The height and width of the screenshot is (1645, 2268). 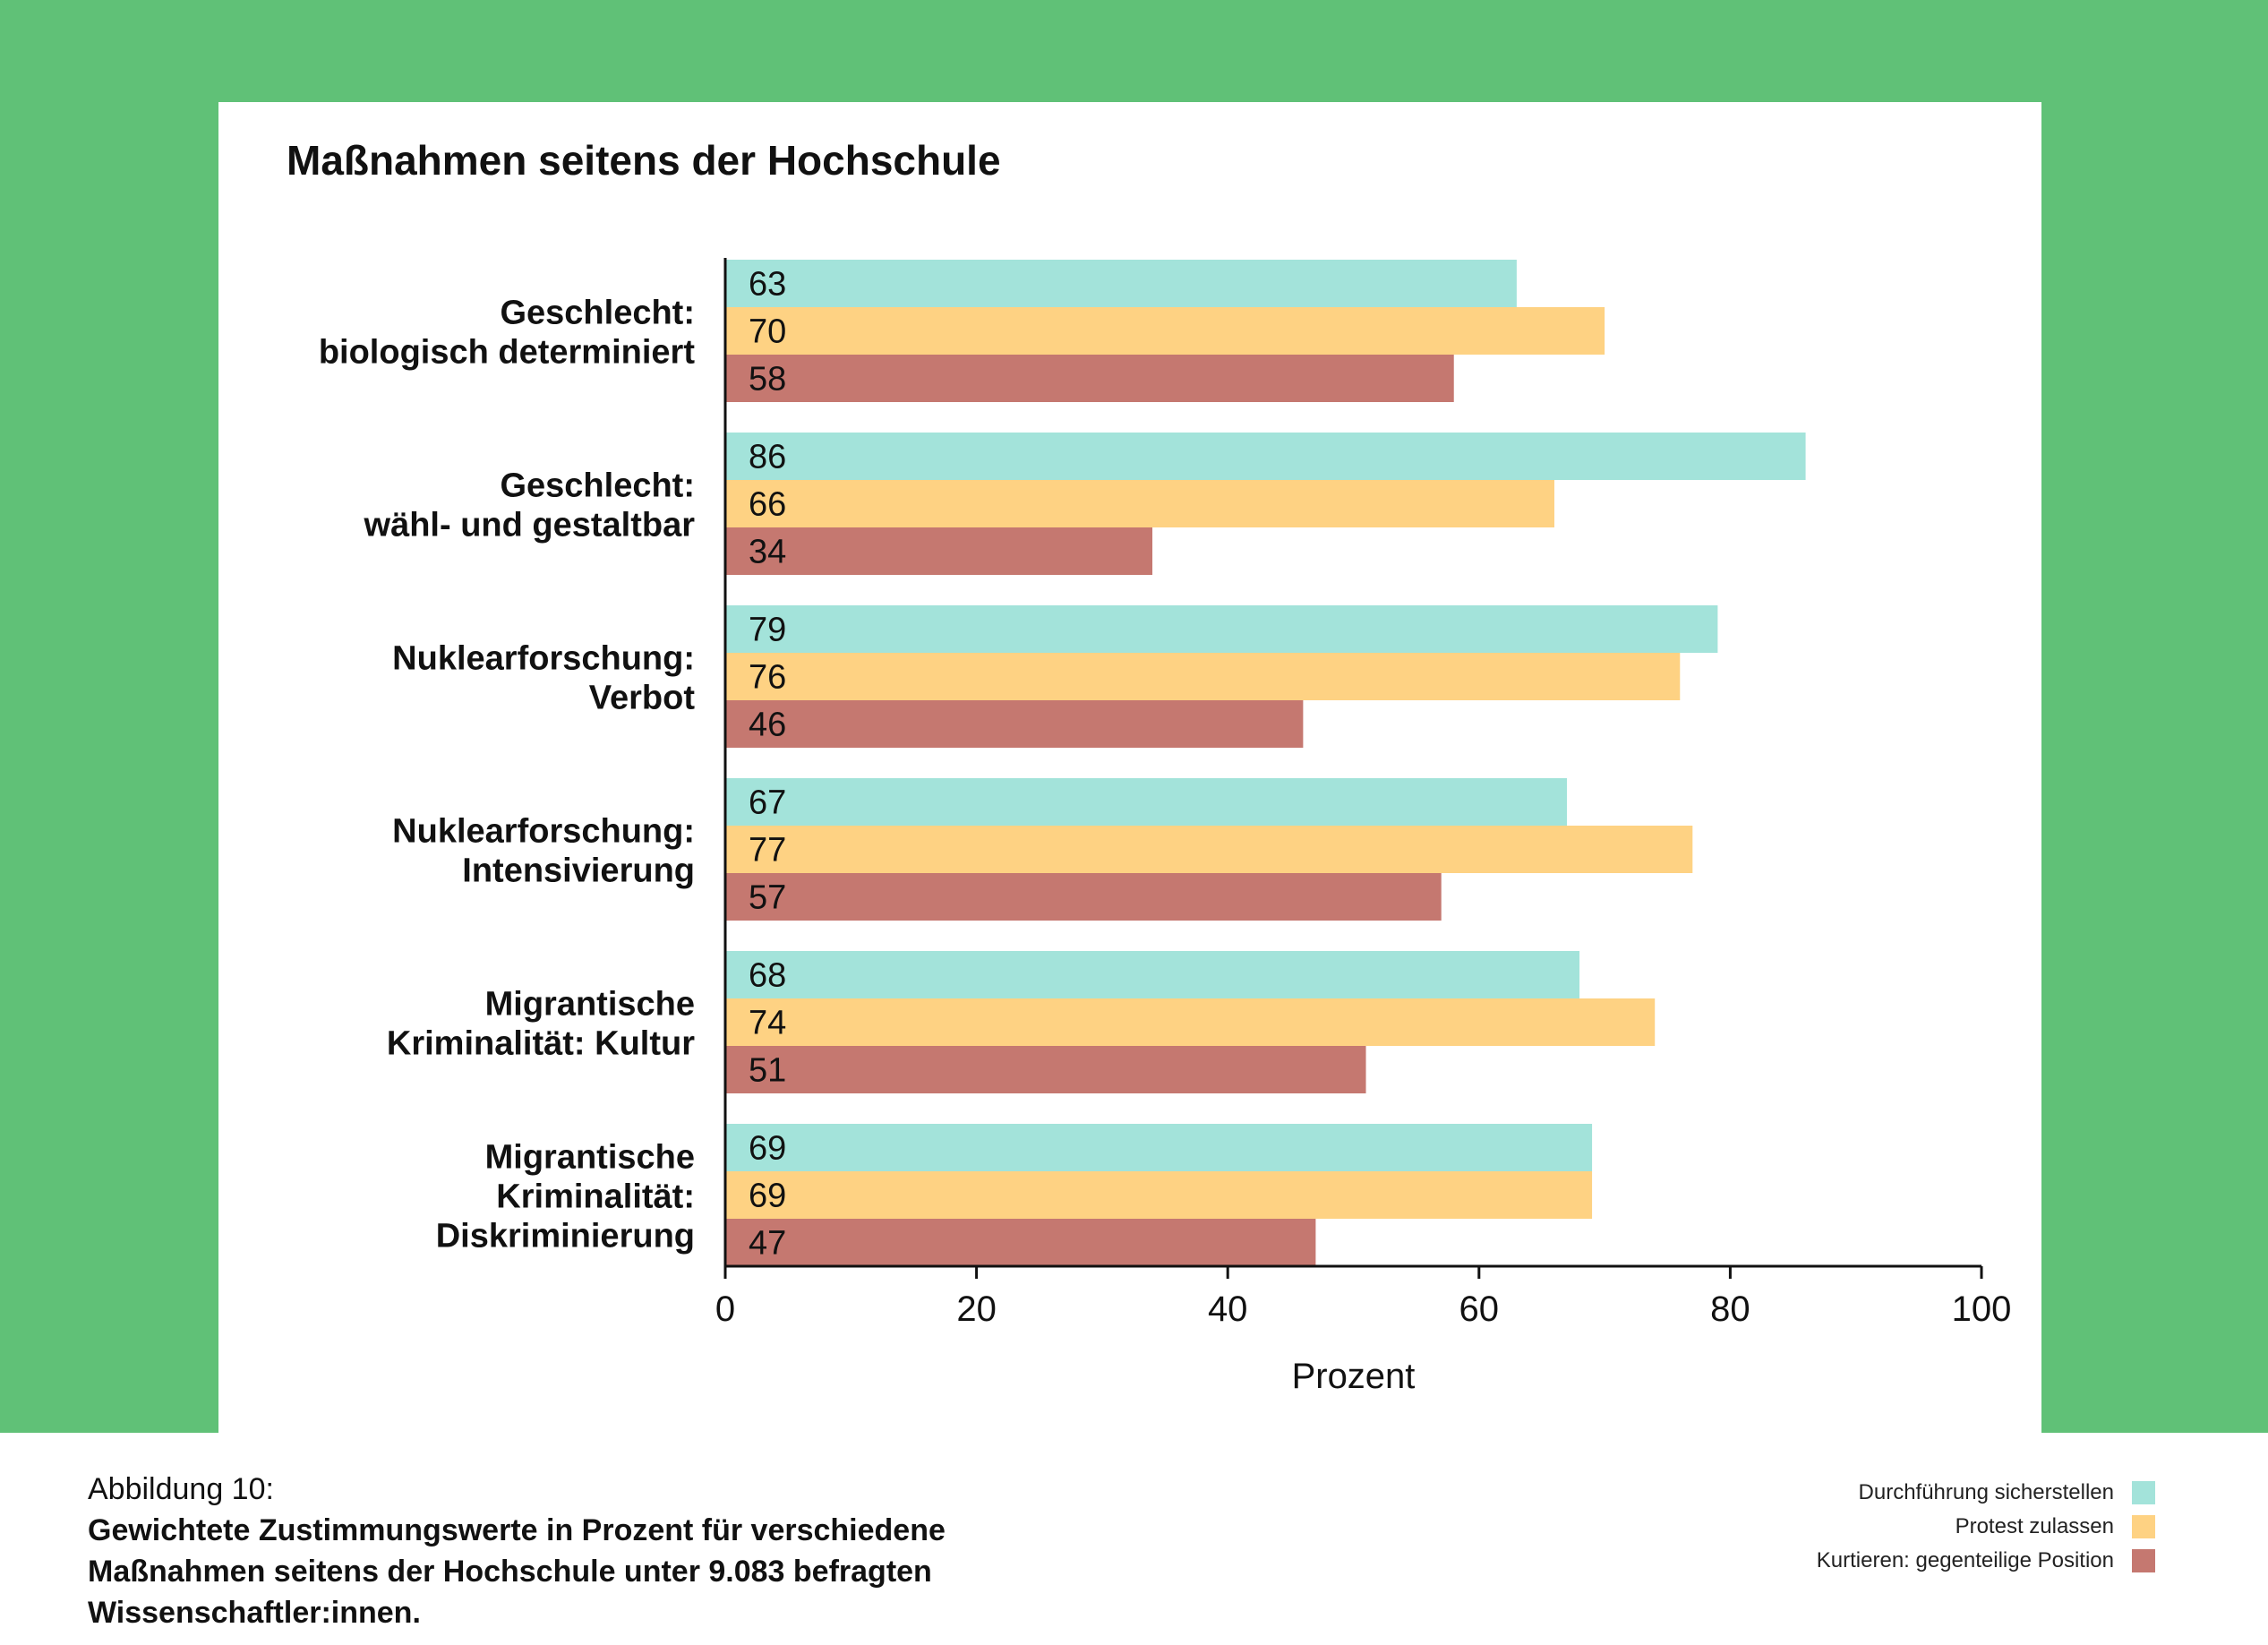 What do you see at coordinates (181, 1489) in the screenshot?
I see `caption-label: Abbildung 10:` at bounding box center [181, 1489].